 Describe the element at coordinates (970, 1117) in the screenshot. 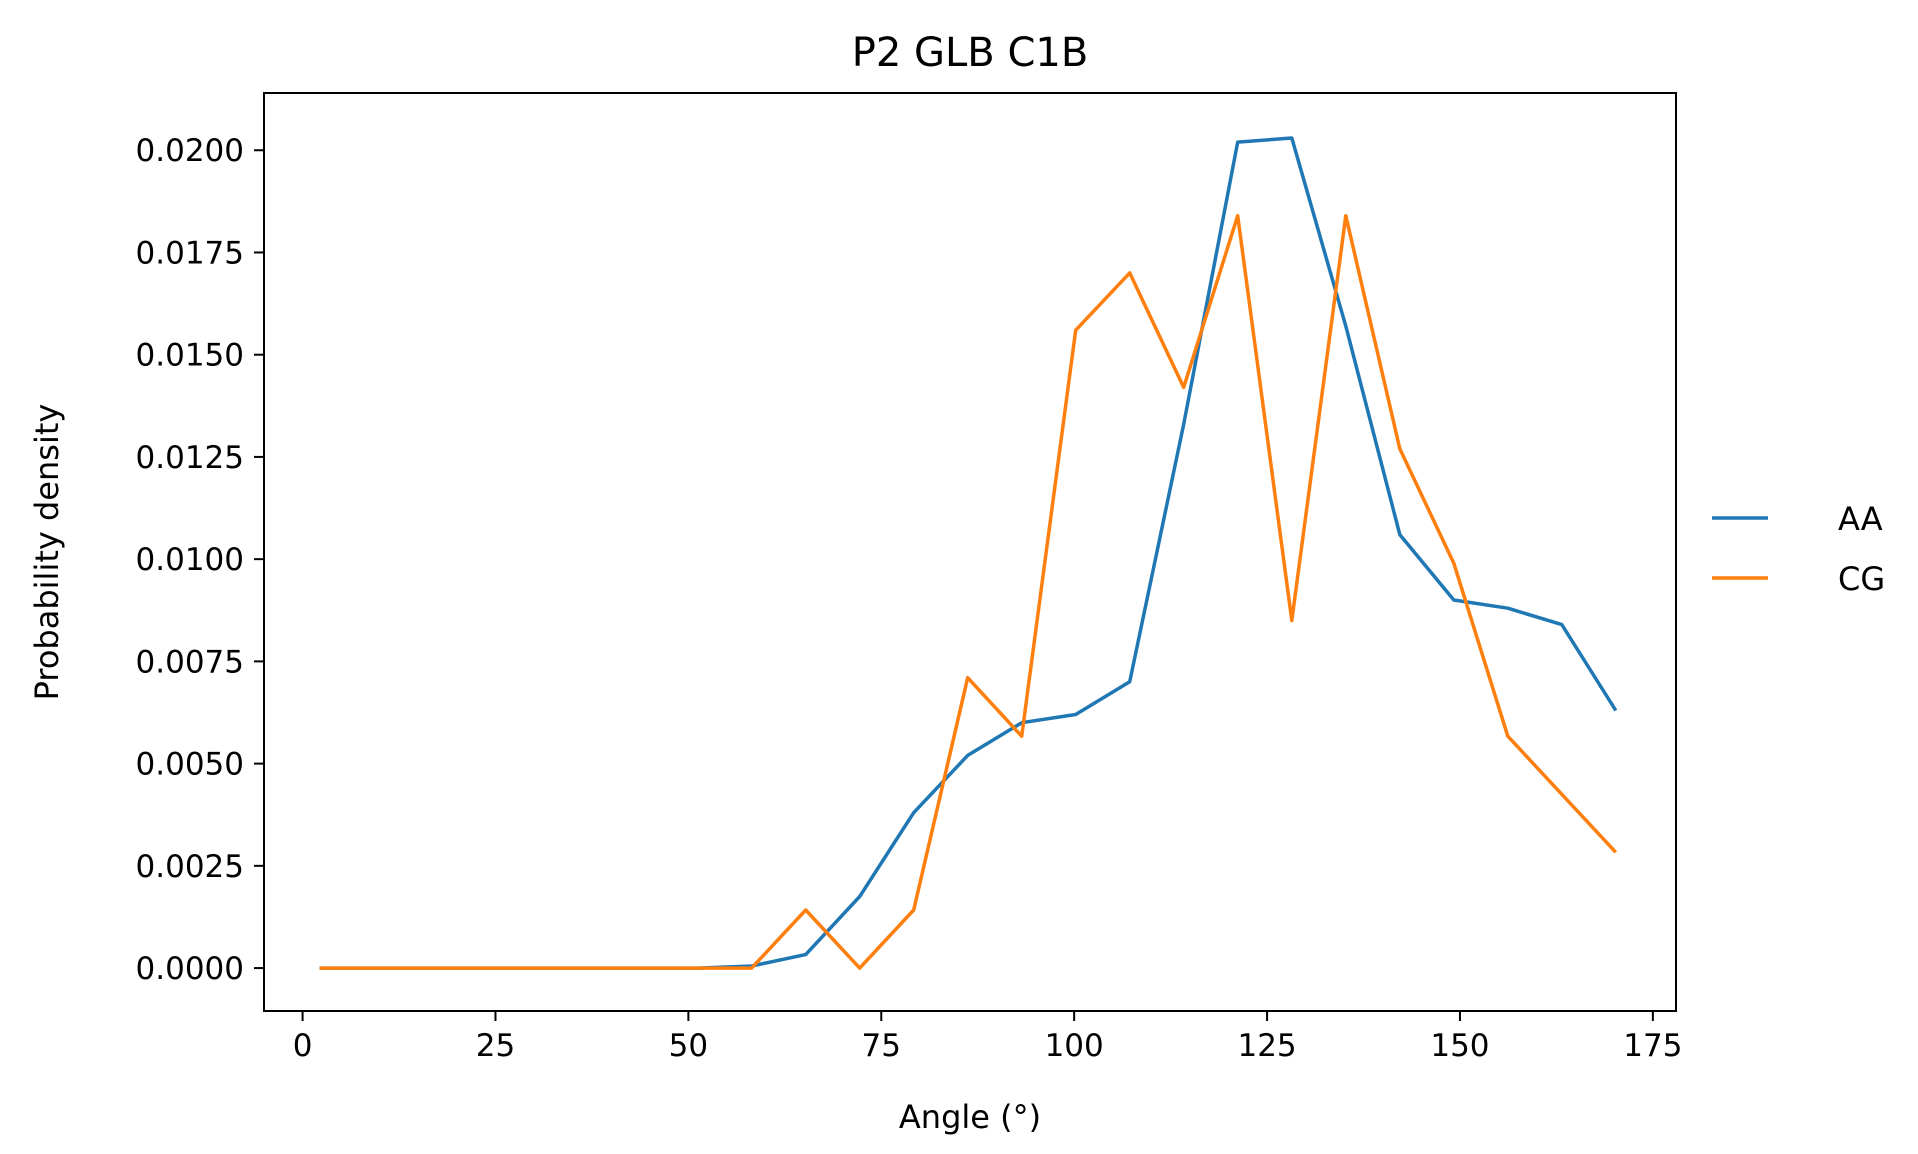

I see `x-axis-title: Angle (°)` at that location.